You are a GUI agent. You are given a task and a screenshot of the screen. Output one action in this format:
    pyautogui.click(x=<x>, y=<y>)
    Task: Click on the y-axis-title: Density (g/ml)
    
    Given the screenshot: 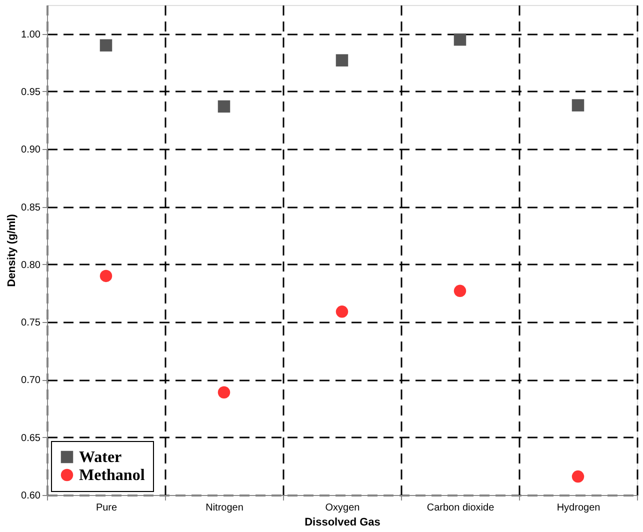 What is the action you would take?
    pyautogui.click(x=12, y=250)
    